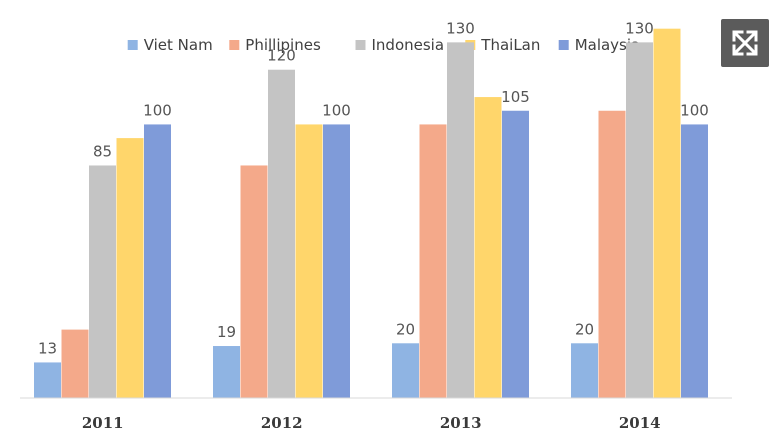 The image size is (780, 439). What do you see at coordinates (667, 213) in the screenshot?
I see `bar-thailan-2014` at bounding box center [667, 213].